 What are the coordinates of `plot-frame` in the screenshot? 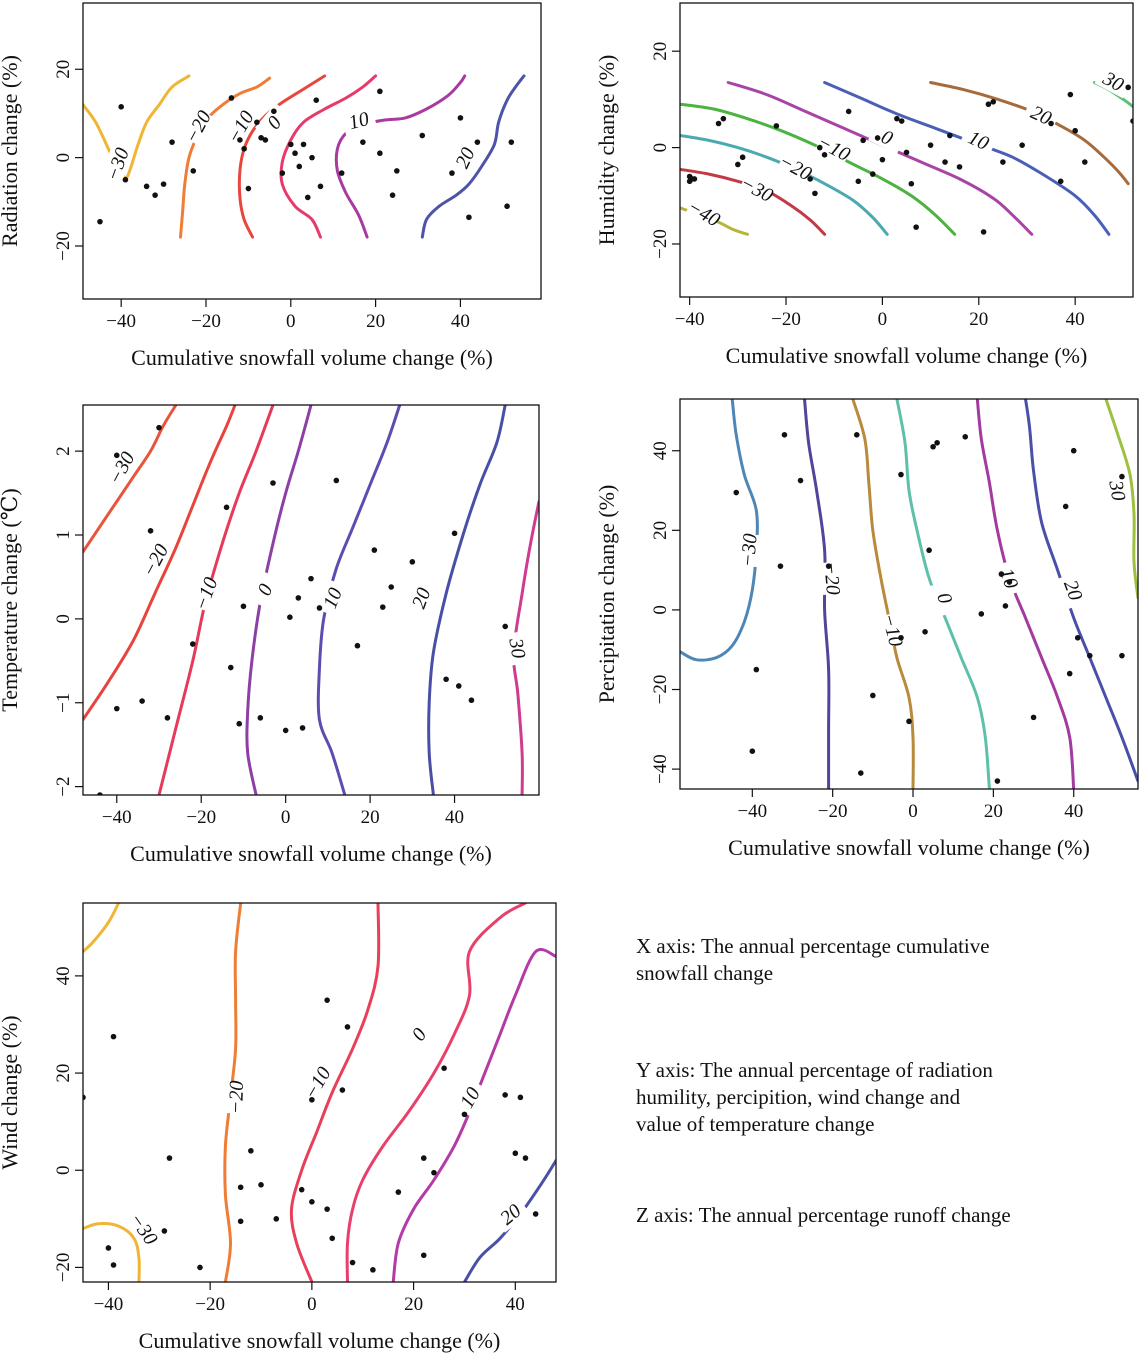 It's located at (909, 594).